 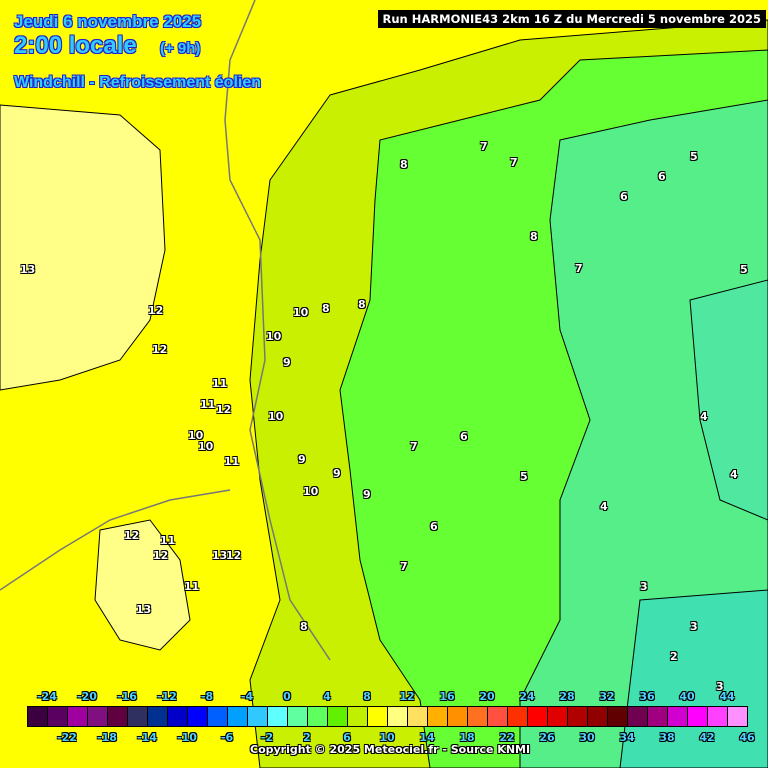 I want to click on colorbar-label: 34, so click(x=627, y=737).